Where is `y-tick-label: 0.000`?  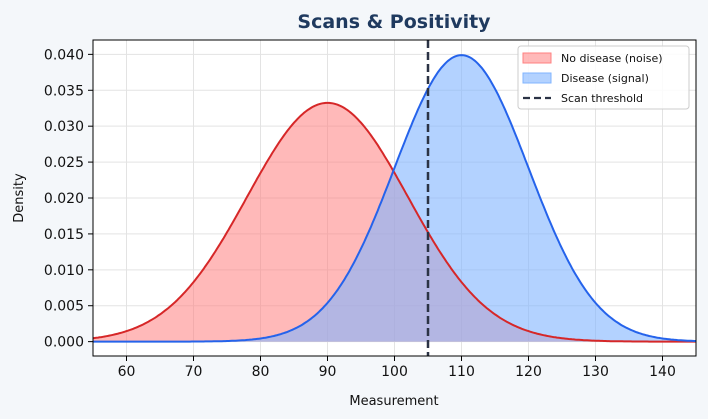 y-tick-label: 0.000 is located at coordinates (64, 343).